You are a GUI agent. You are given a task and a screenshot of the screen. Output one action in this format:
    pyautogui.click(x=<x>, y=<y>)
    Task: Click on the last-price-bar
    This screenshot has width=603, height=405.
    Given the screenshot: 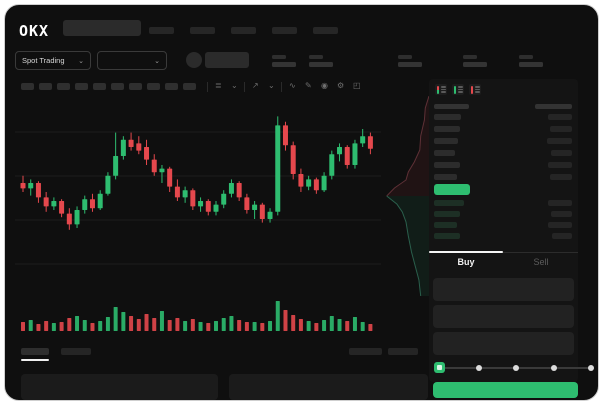 What is the action you would take?
    pyautogui.click(x=452, y=189)
    